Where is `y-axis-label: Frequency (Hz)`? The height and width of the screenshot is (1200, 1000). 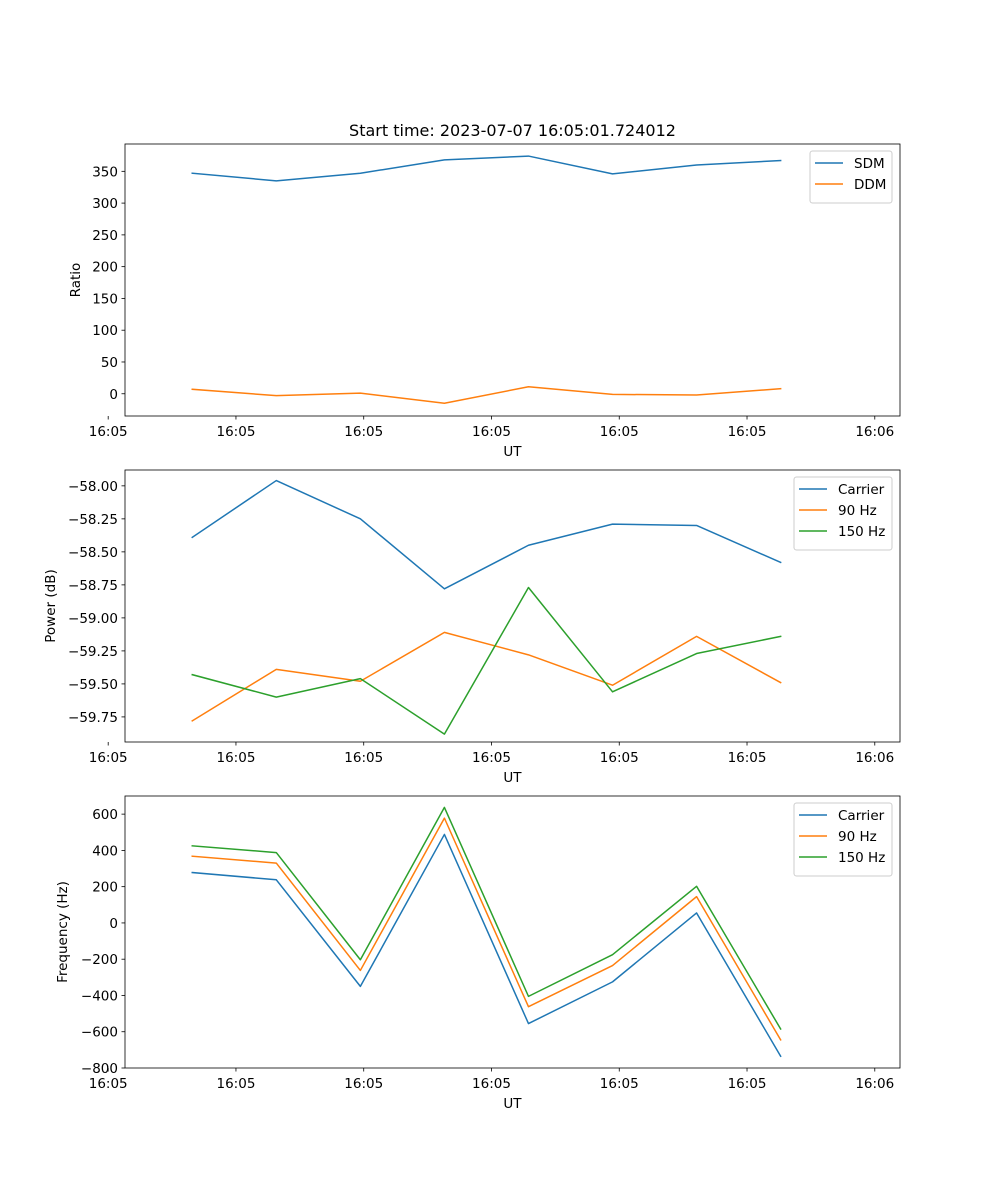
y-axis-label: Frequency (Hz) is located at coordinates (63, 932).